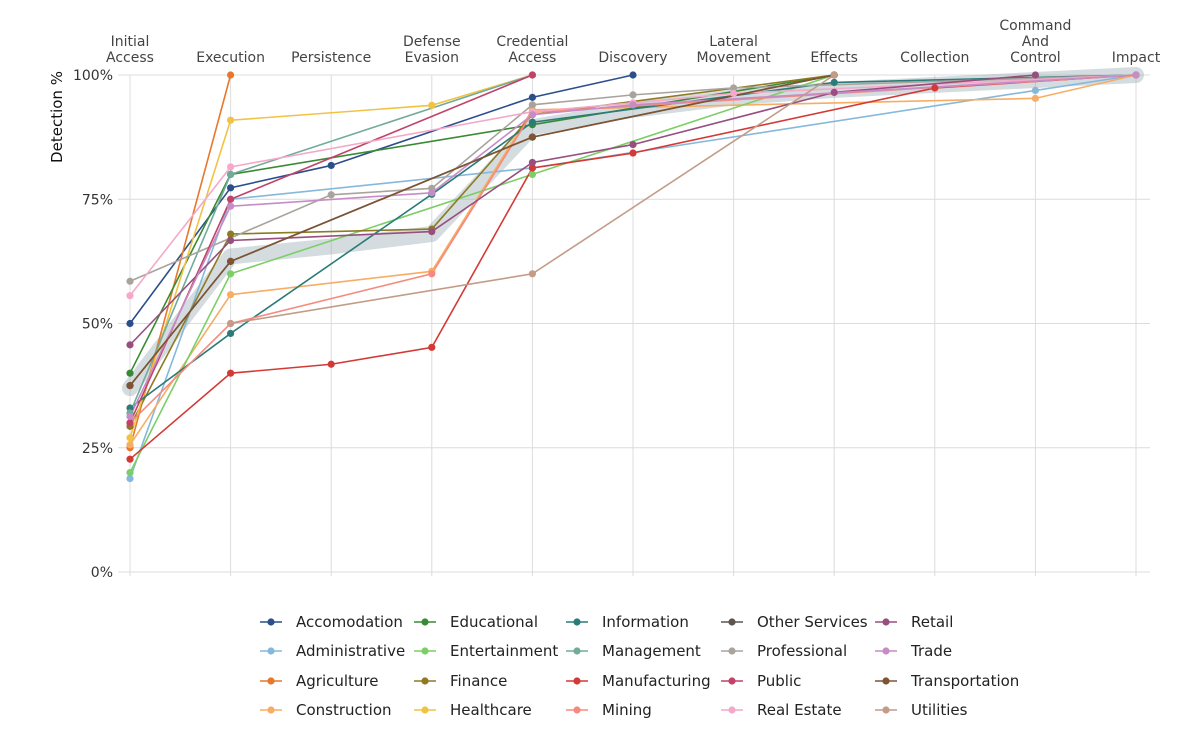  I want to click on category-label: Credential, so click(532, 42).